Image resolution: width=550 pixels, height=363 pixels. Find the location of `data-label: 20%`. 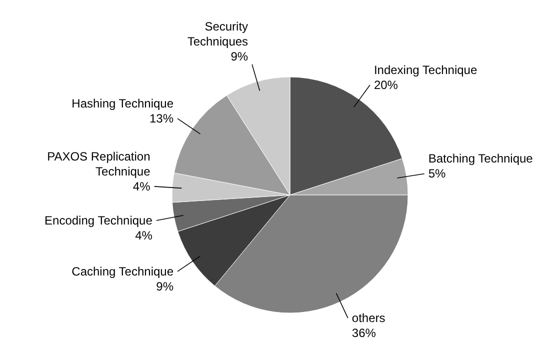

data-label: 20% is located at coordinates (386, 85).